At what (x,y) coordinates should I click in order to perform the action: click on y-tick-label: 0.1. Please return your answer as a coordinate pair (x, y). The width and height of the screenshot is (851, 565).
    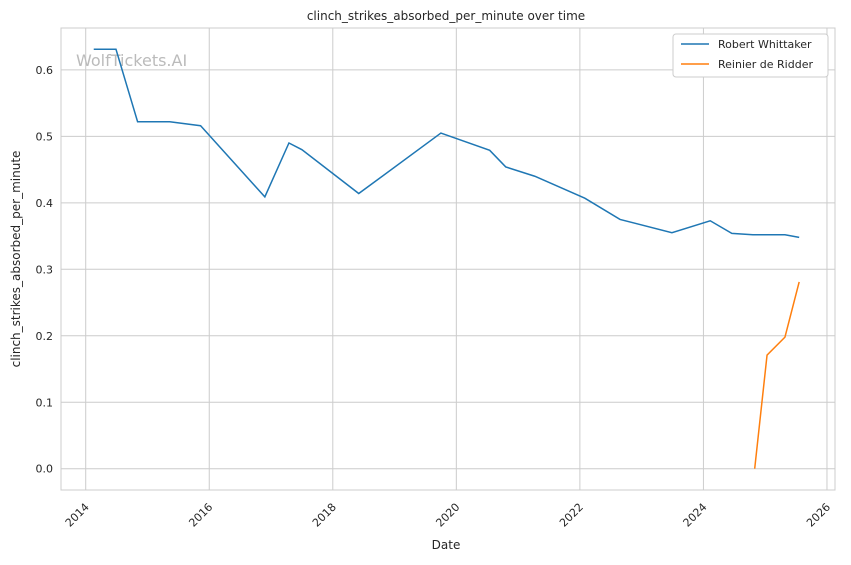
    Looking at the image, I should click on (45, 402).